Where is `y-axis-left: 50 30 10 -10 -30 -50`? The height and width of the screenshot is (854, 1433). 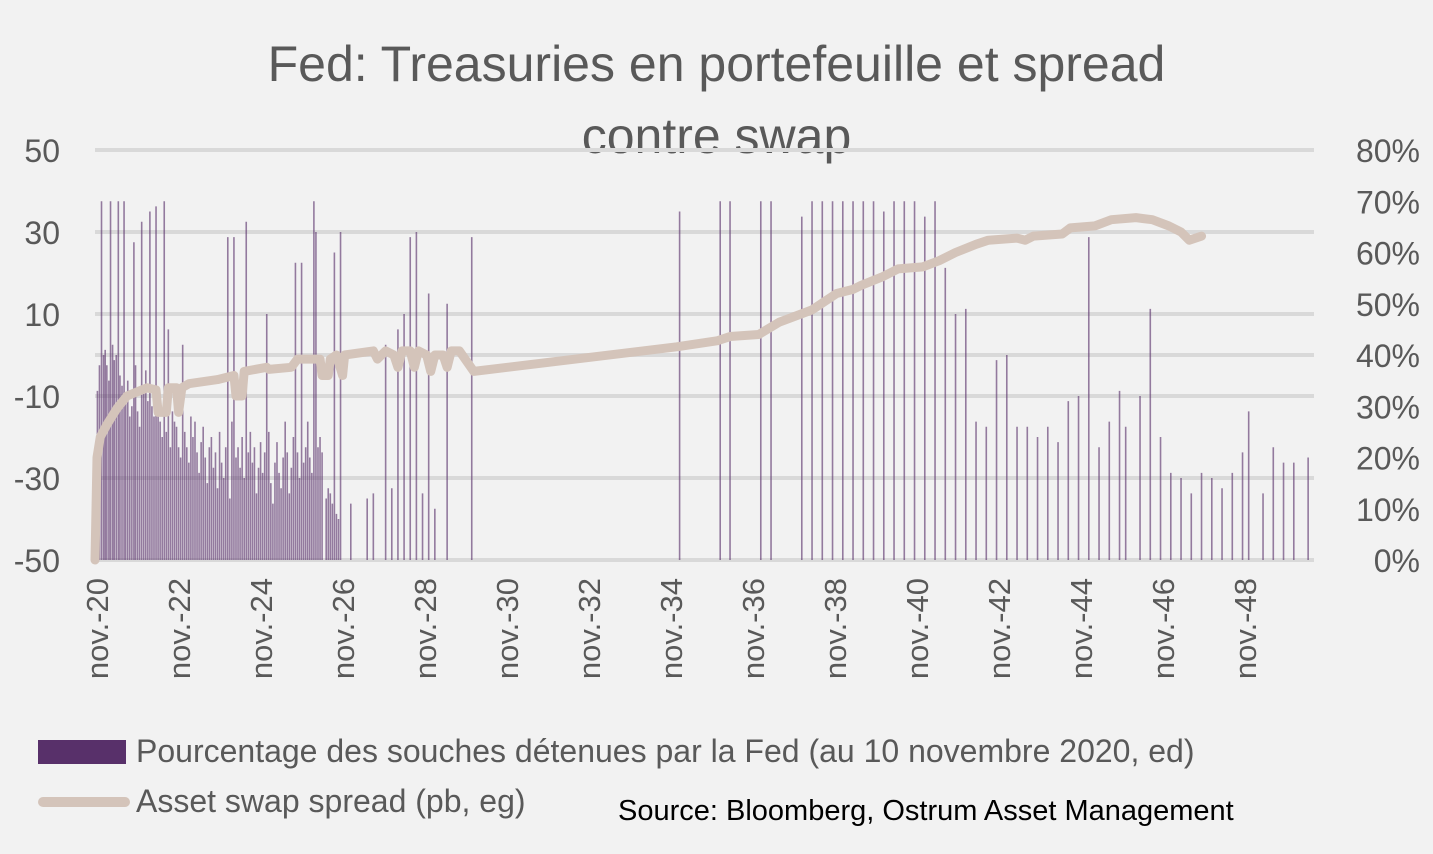
y-axis-left: 50 30 10 -10 -30 -50 is located at coordinates (37, 356).